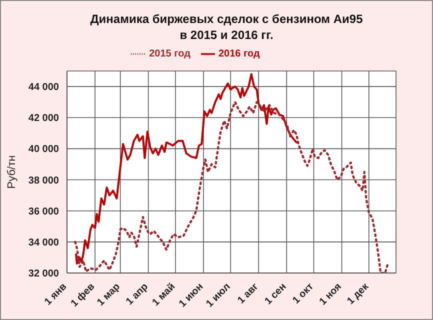  Describe the element at coordinates (44, 212) in the screenshot. I see `y-tick-label: 36 000` at that location.